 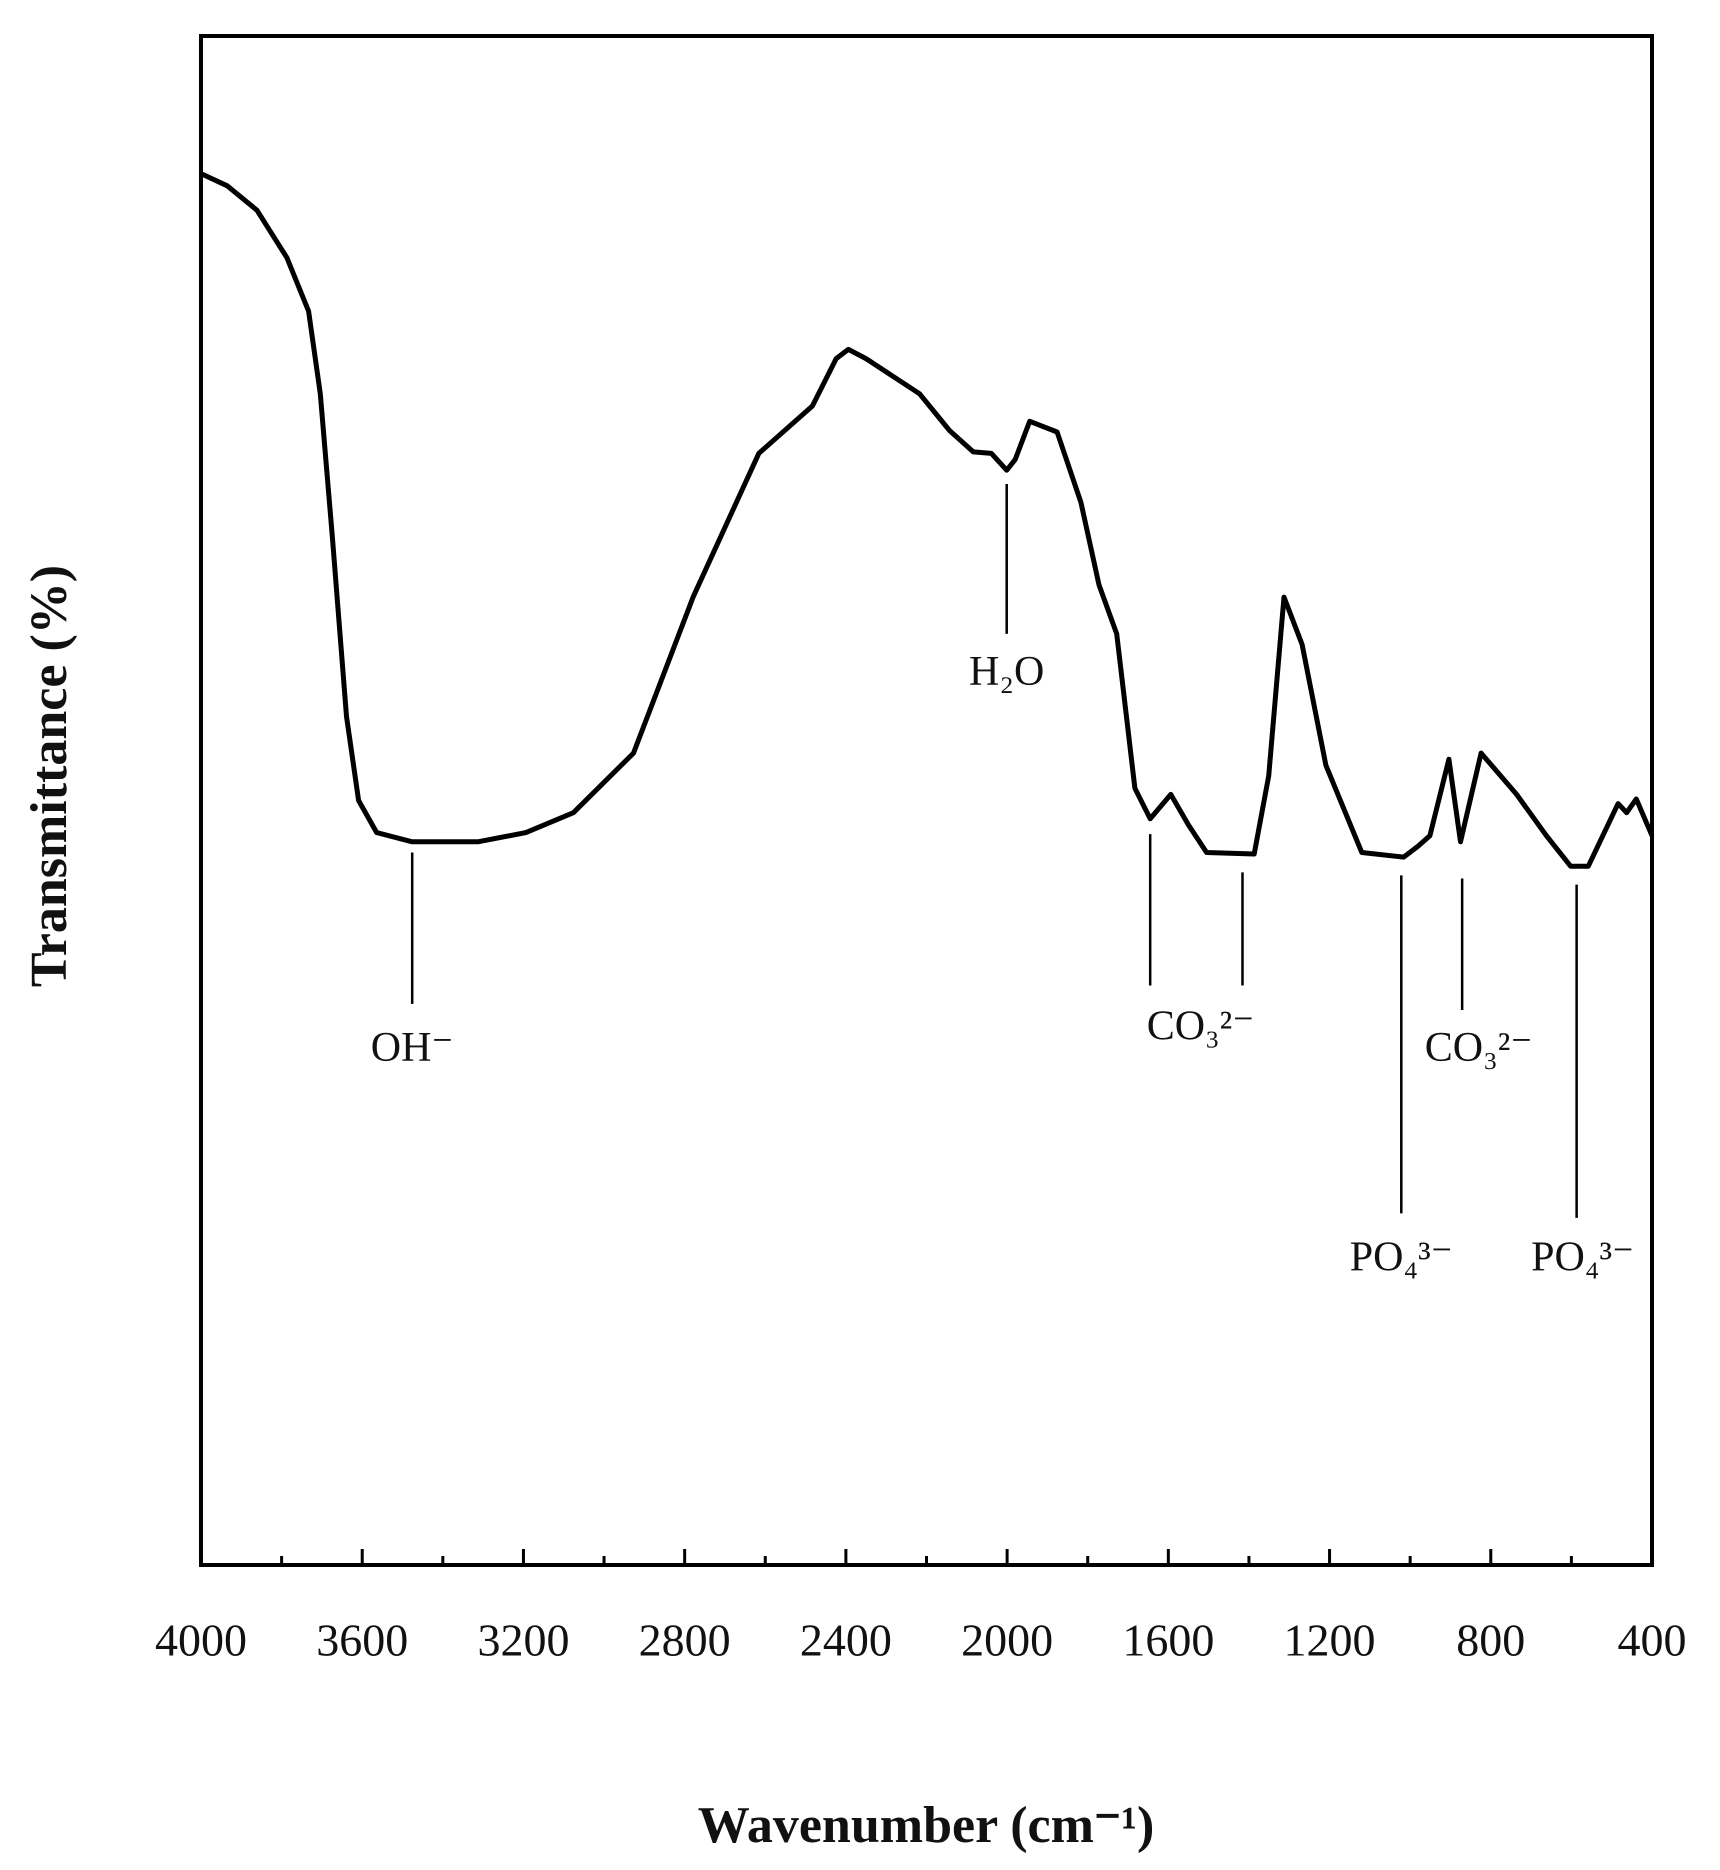 What do you see at coordinates (362, 1640) in the screenshot?
I see `x-tick-label: 3600` at bounding box center [362, 1640].